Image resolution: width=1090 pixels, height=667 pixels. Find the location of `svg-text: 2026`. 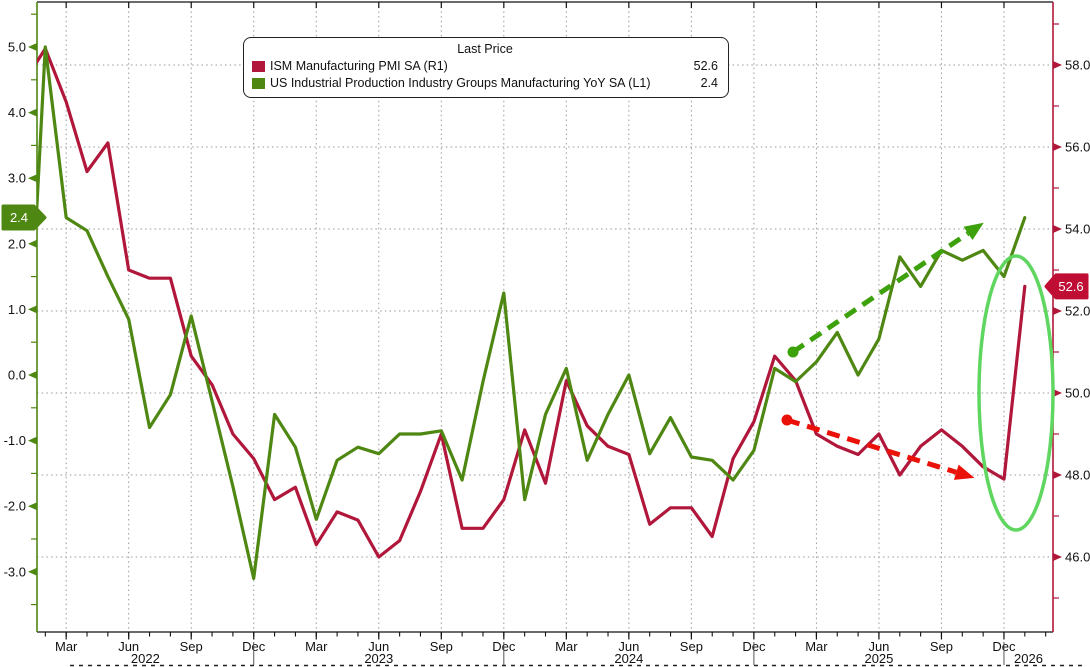

svg-text: 2026 is located at coordinates (1028, 658).